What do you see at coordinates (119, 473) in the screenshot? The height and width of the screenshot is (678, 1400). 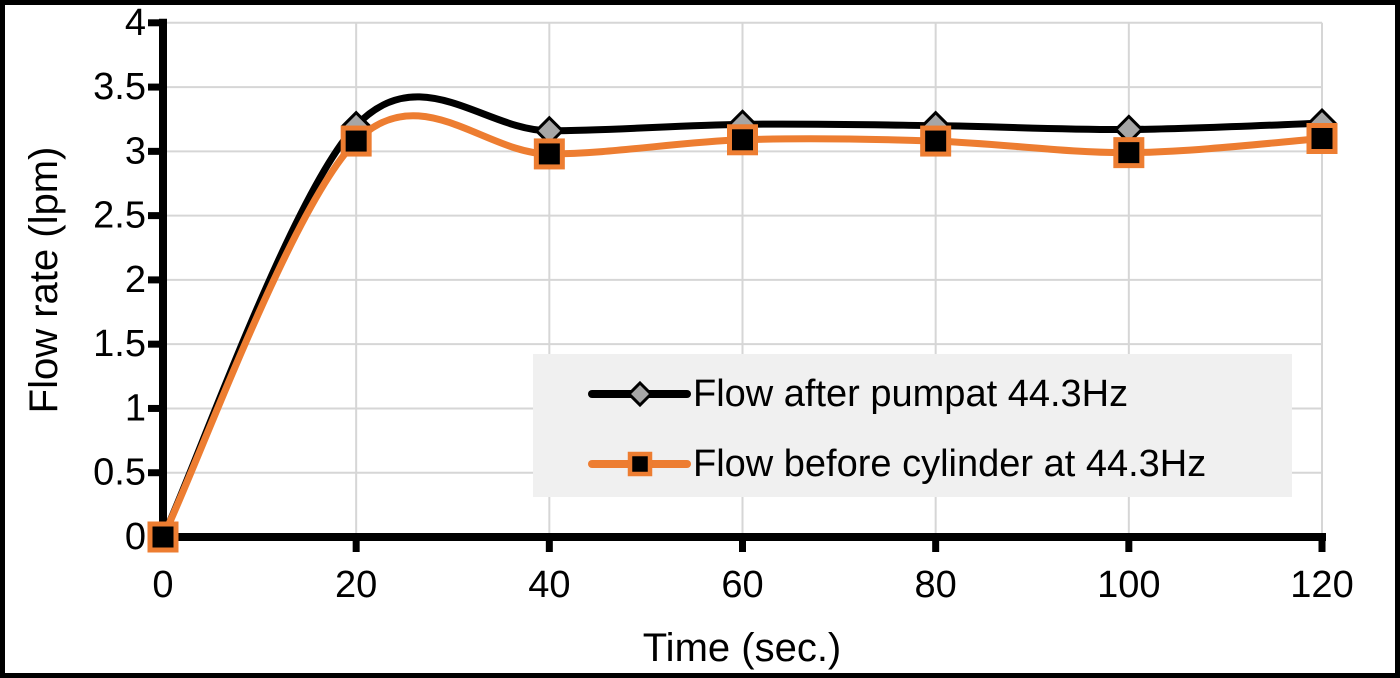 I see `y-tick-label: 0.5` at bounding box center [119, 473].